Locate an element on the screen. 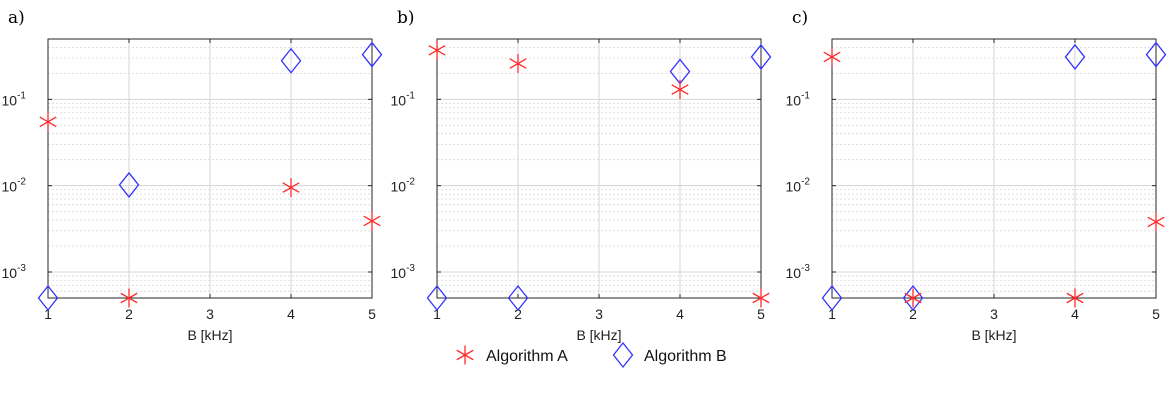  legend-label: Algorithm A is located at coordinates (527, 356).